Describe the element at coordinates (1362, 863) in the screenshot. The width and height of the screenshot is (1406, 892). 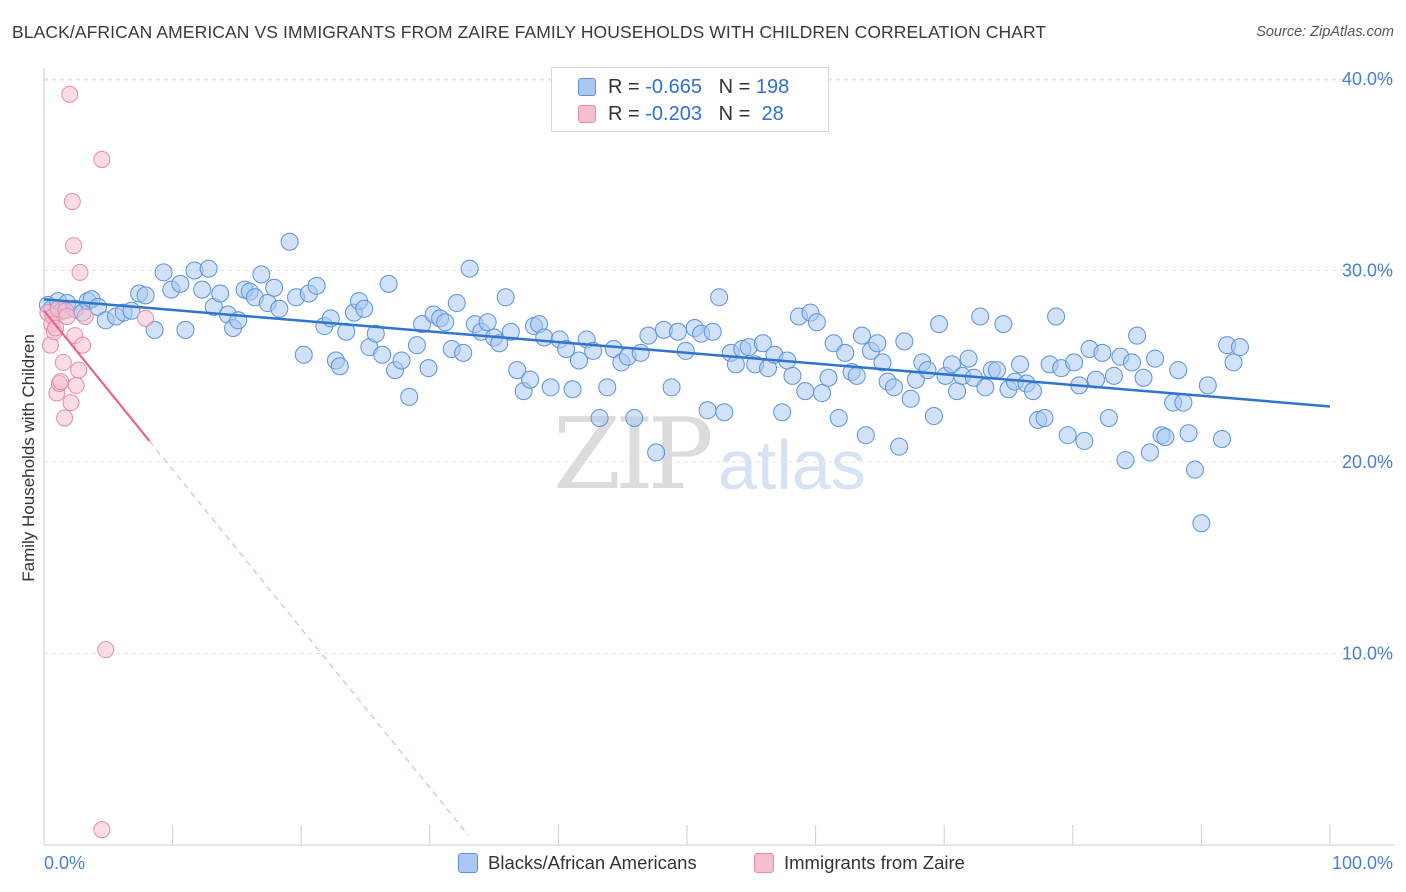
I see `x-tick-label: 100.0%` at that location.